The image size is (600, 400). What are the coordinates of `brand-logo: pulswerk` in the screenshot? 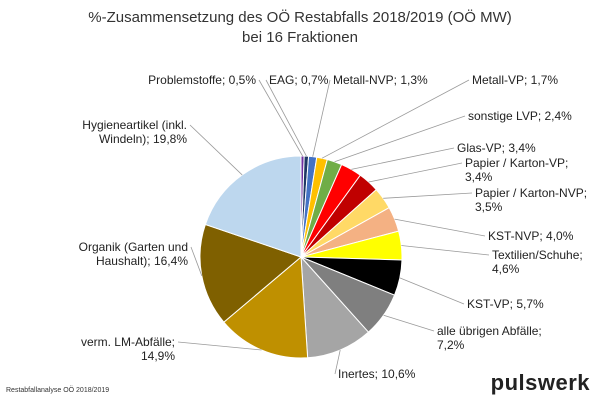 It's located at (540, 382).